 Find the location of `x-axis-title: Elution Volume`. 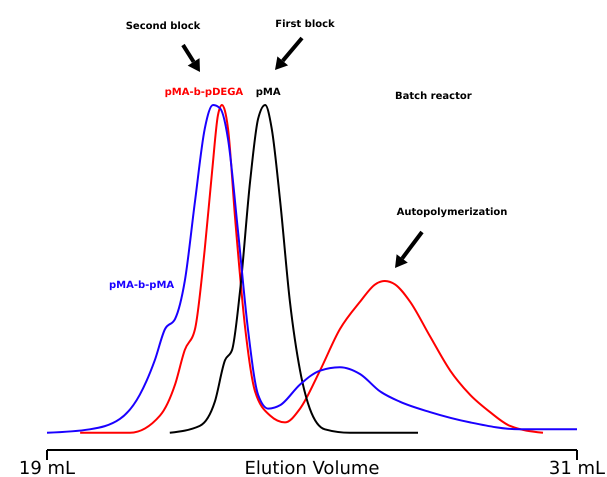

x-axis-title: Elution Volume is located at coordinates (312, 467).